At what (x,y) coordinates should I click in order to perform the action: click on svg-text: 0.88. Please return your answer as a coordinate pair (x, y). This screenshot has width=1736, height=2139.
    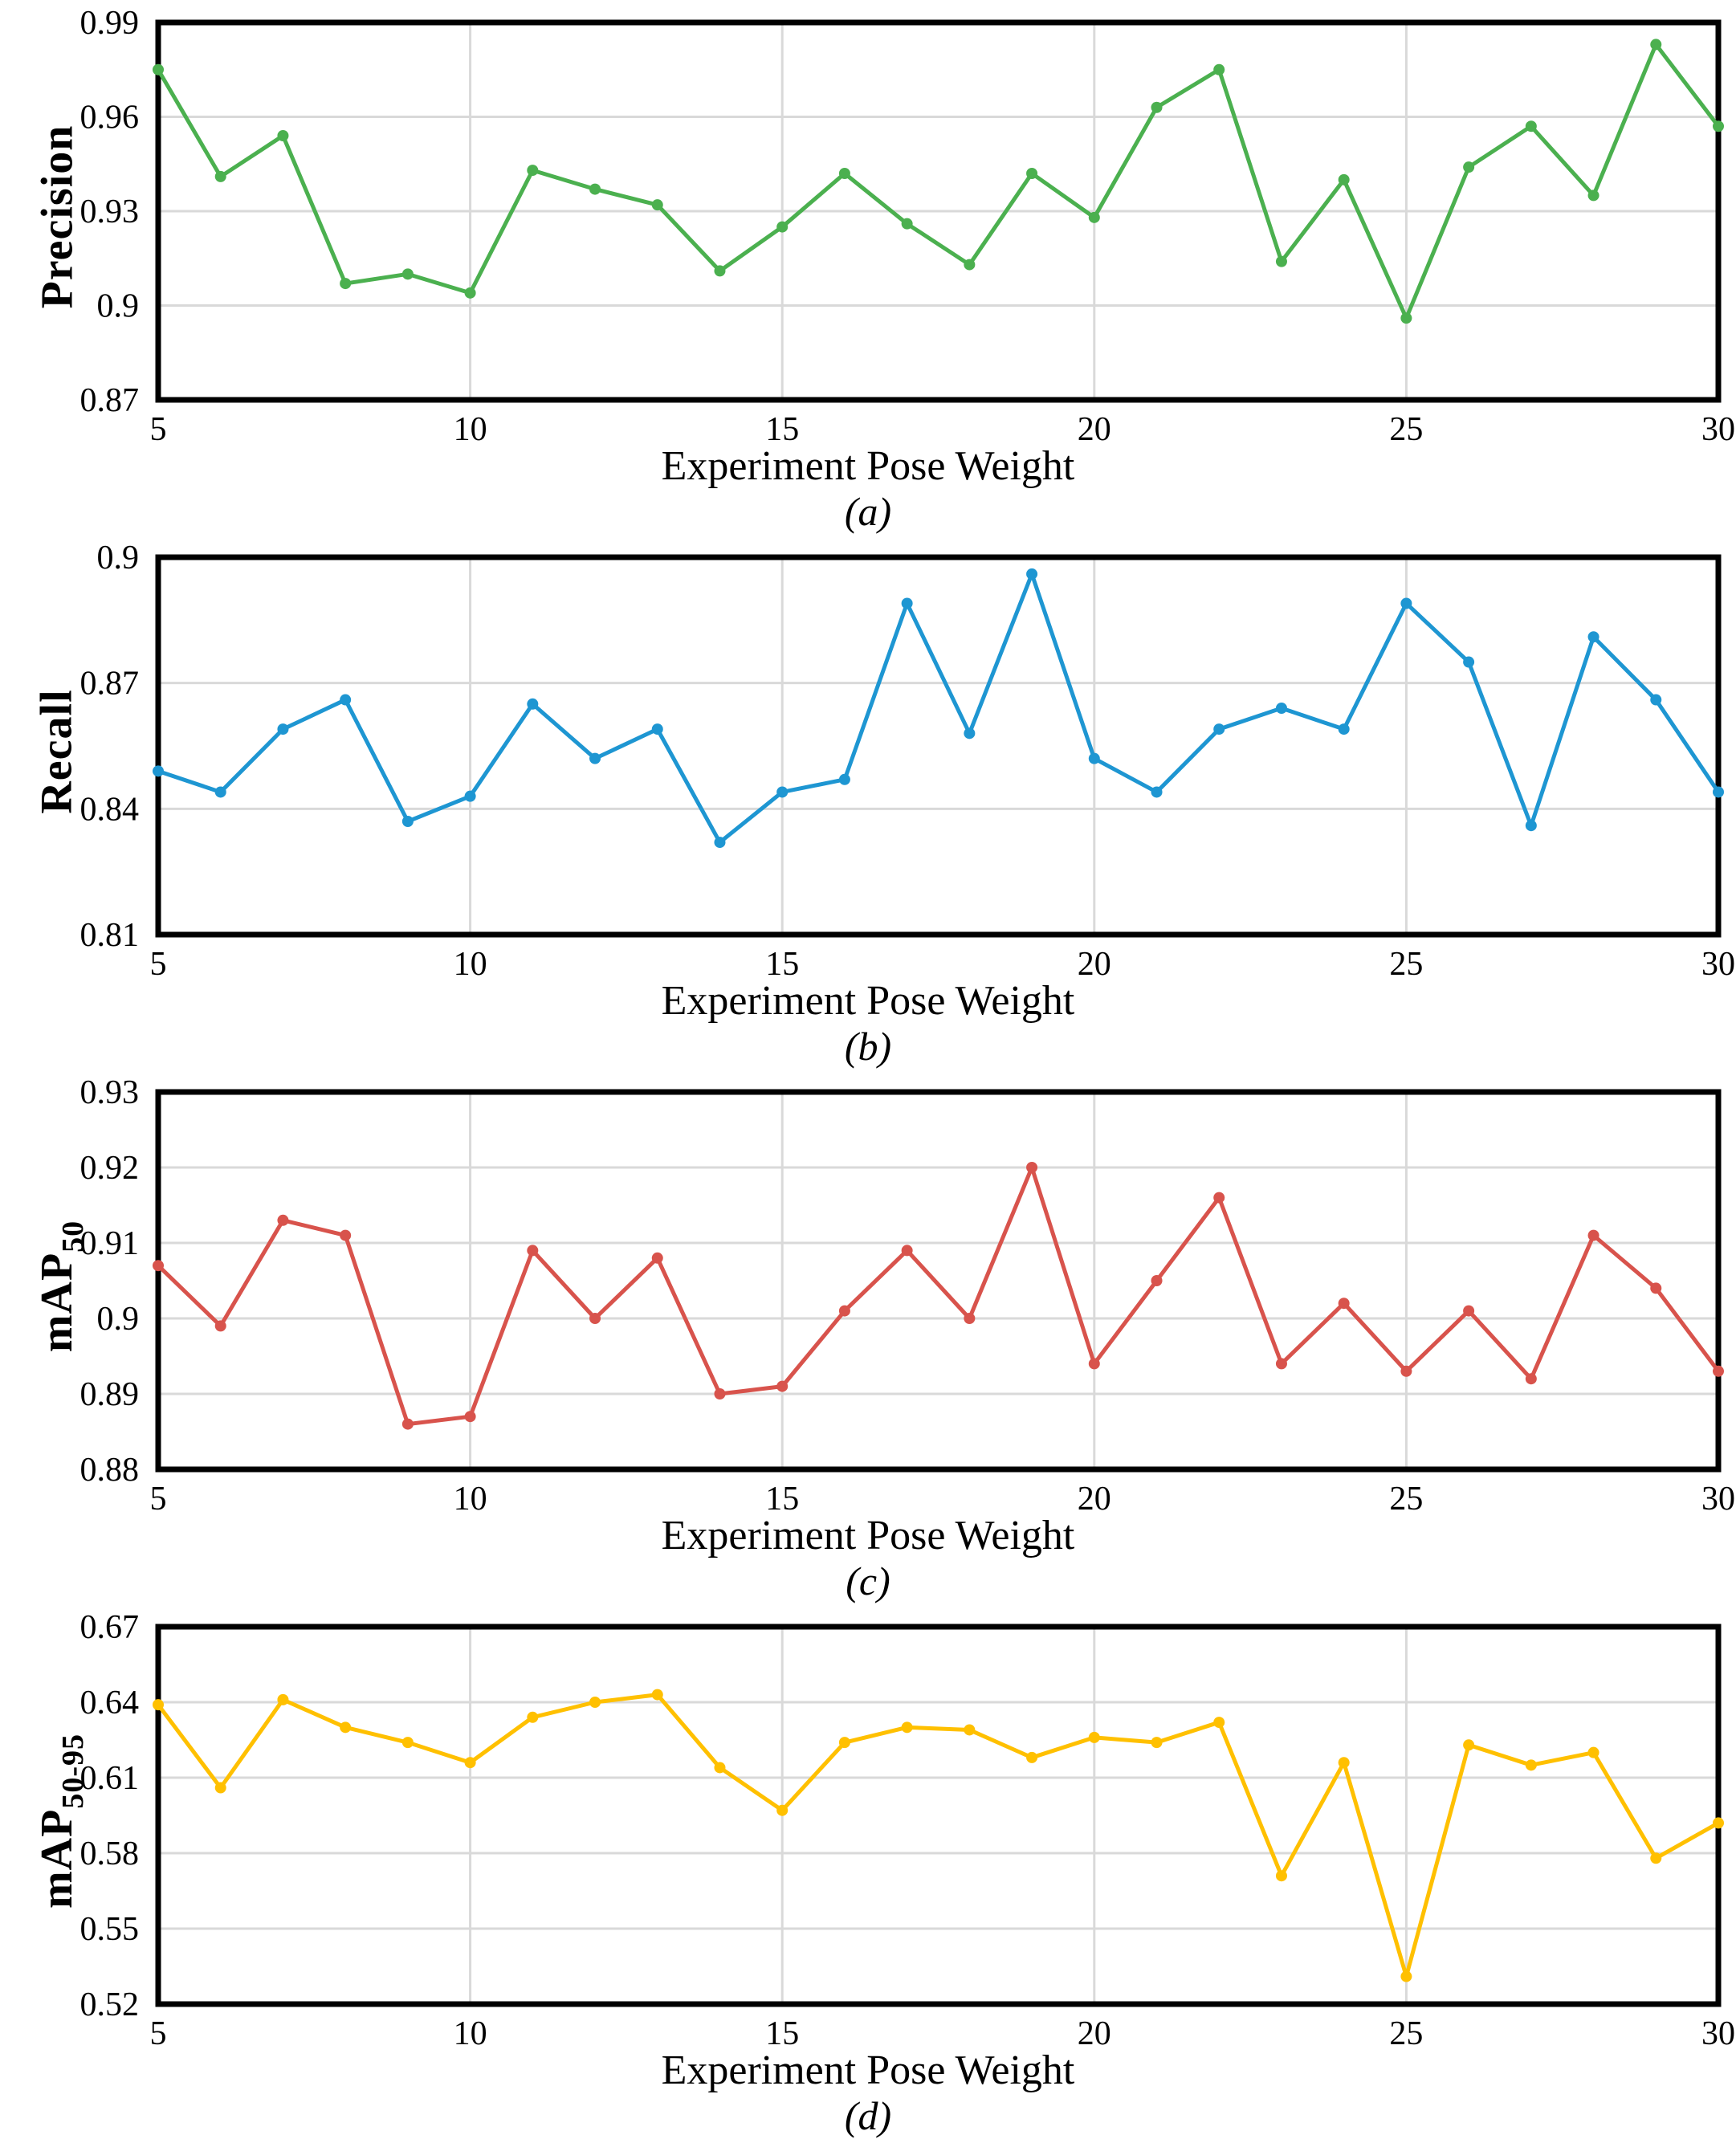
    Looking at the image, I should click on (110, 1470).